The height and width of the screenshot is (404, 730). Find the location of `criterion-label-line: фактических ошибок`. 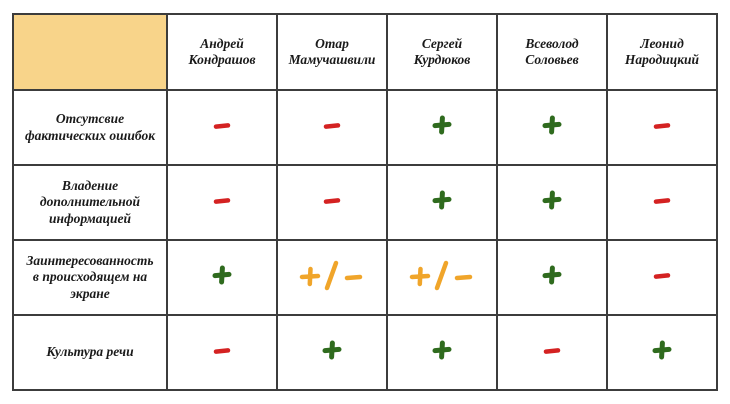

criterion-label-line: фактических ошибок is located at coordinates (90, 135).